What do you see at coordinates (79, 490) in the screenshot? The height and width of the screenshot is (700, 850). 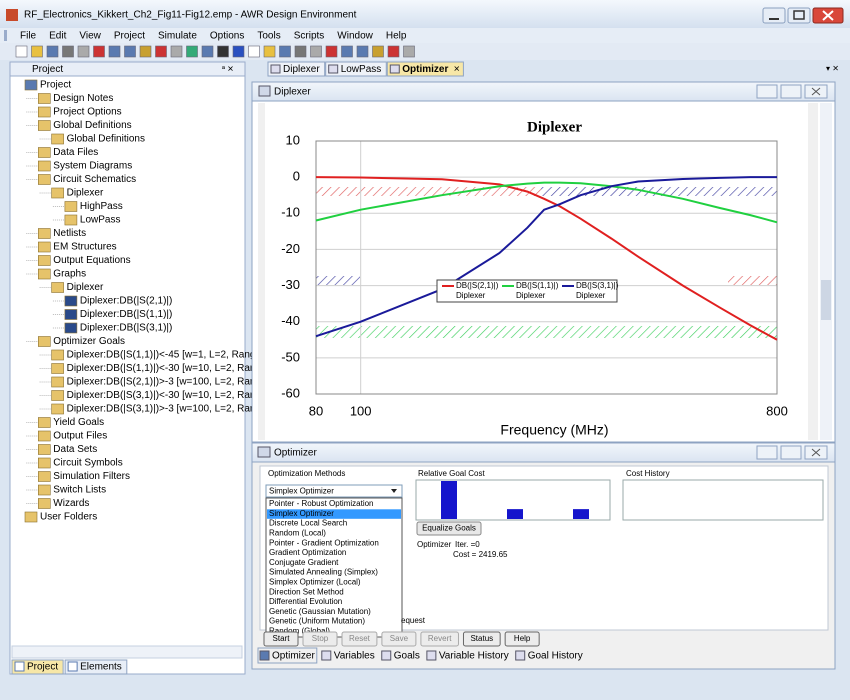 I see `tree-item: Switch Lists` at bounding box center [79, 490].